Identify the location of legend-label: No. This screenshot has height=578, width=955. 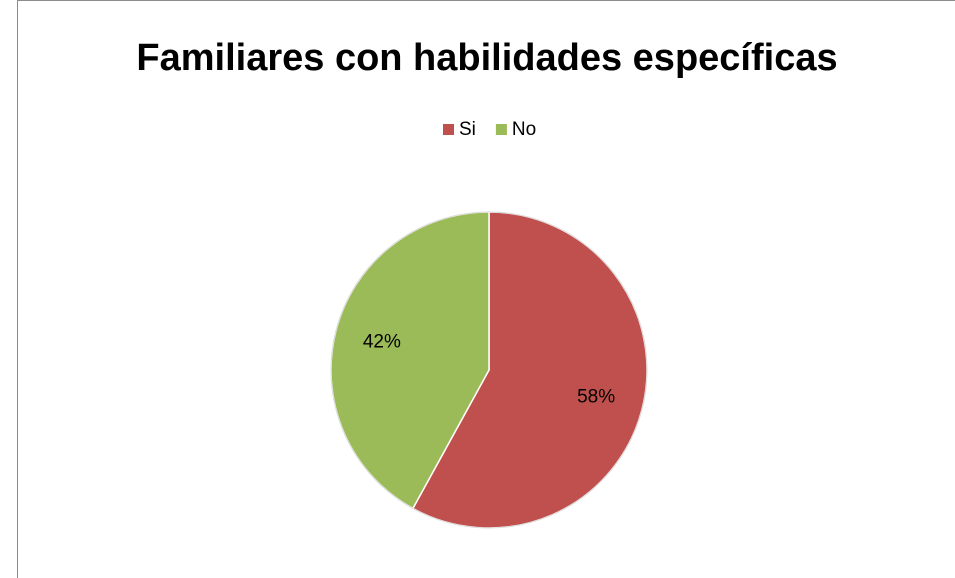
(524, 129).